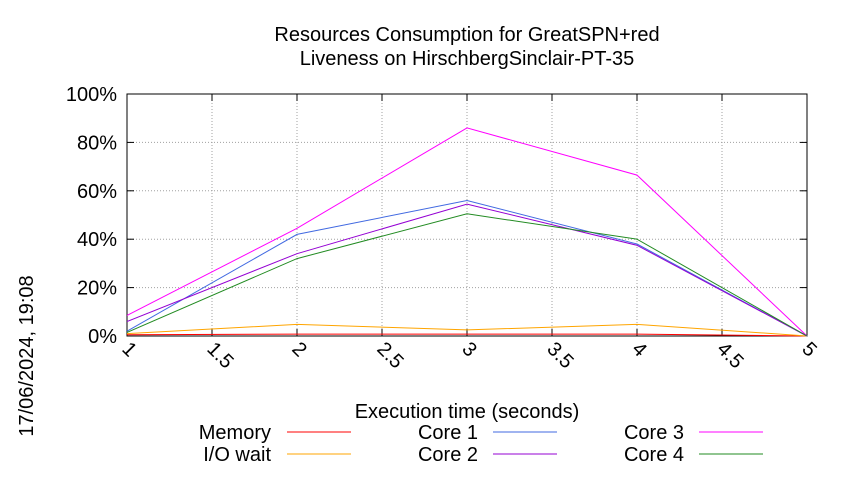  I want to click on x-tick-label: 3.5, so click(559, 355).